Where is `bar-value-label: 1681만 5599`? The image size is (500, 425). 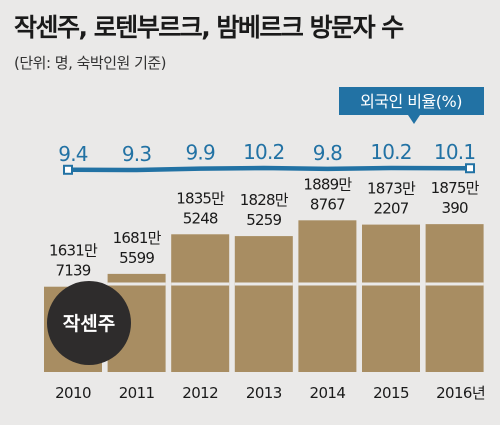 bar-value-label: 1681만 5599 is located at coordinates (137, 248).